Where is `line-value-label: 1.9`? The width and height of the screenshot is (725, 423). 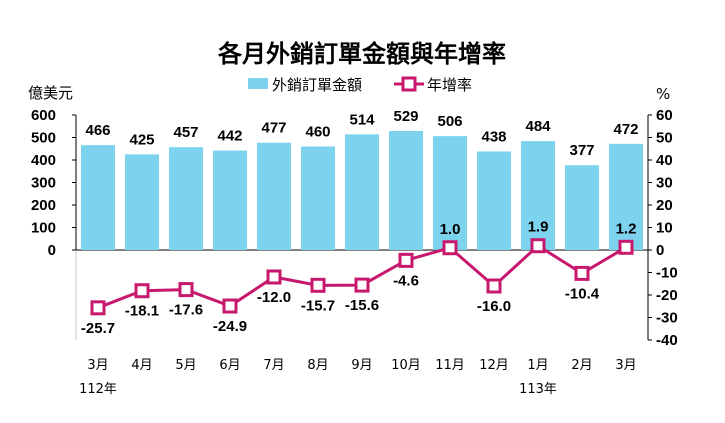 line-value-label: 1.9 is located at coordinates (538, 227).